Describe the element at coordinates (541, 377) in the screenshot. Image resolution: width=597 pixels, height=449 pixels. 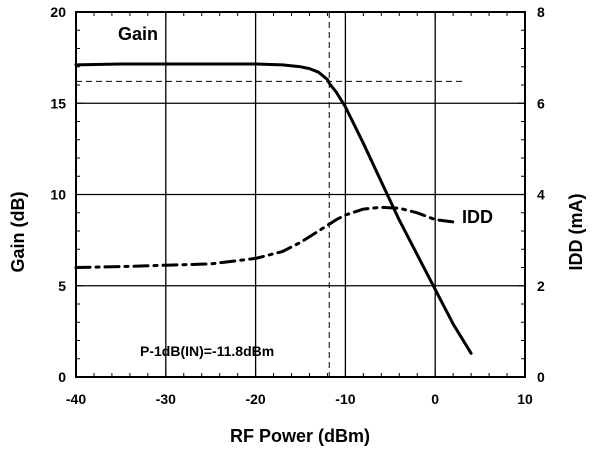
I see `y2-tick-label: 0` at that location.